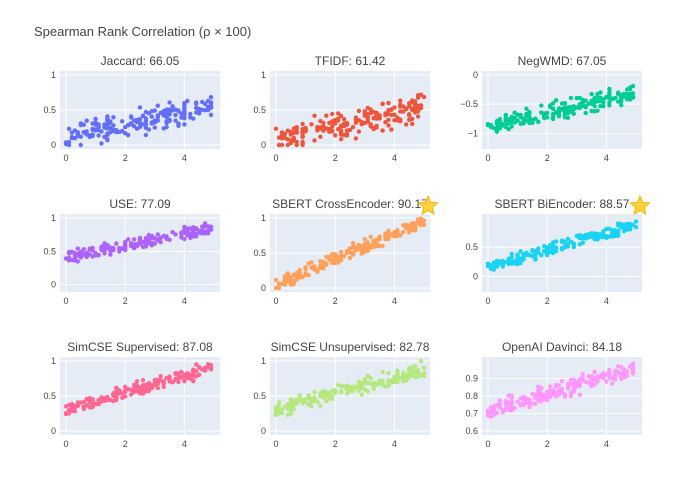 The image size is (700, 490). Describe the element at coordinates (131, 251) in the screenshot. I see `subplot: USE: 77.09 0 2 4 0 0.5 1` at that location.